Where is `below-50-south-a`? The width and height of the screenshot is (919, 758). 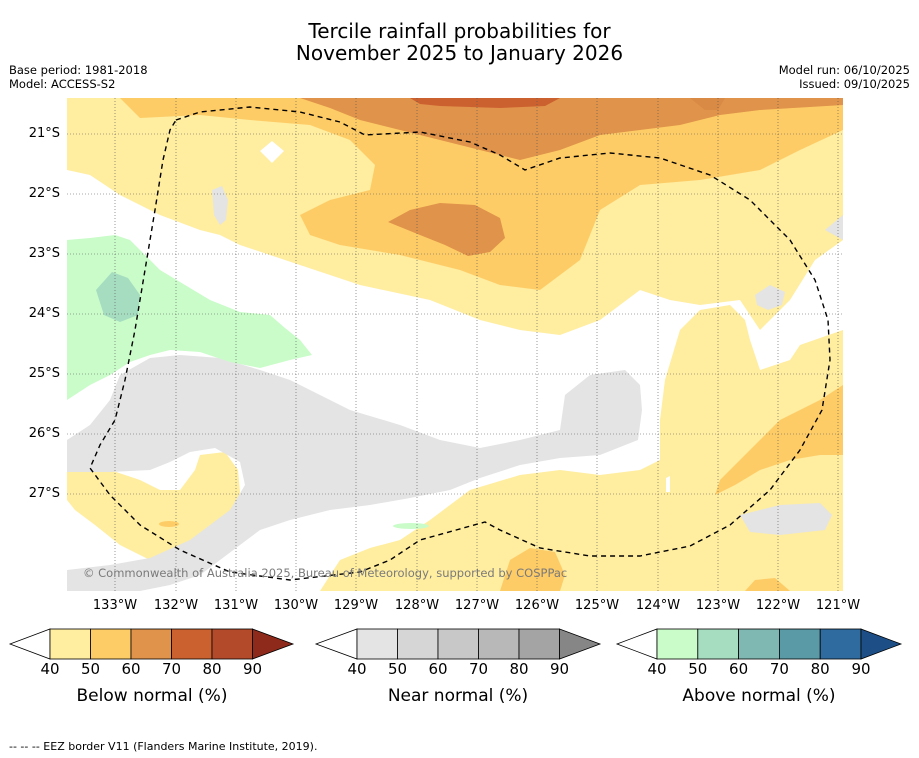
below-50-south-a is located at coordinates (532, 569).